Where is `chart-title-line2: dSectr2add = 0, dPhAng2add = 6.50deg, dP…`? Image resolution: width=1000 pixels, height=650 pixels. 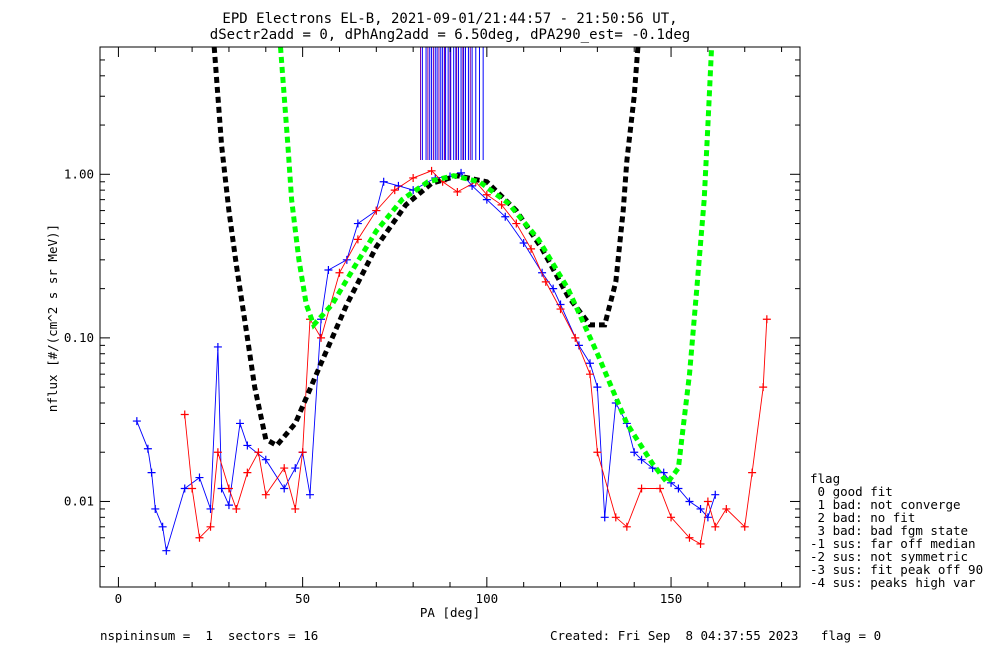 chart-title-line2: dSectr2add = 0, dPhAng2add = 6.50deg, dP… is located at coordinates (450, 35).